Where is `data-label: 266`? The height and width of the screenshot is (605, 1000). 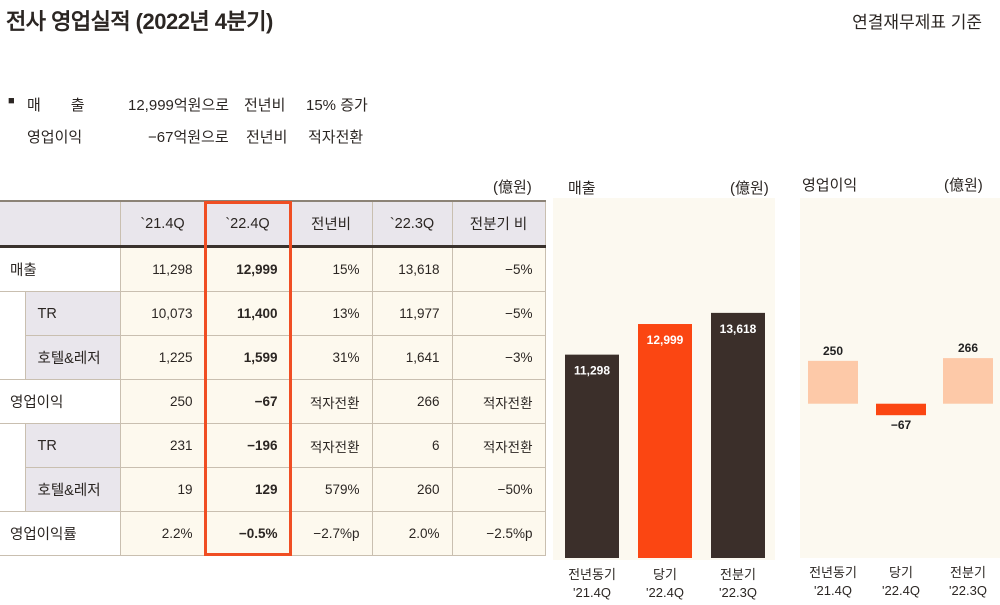
data-label: 266 is located at coordinates (968, 348).